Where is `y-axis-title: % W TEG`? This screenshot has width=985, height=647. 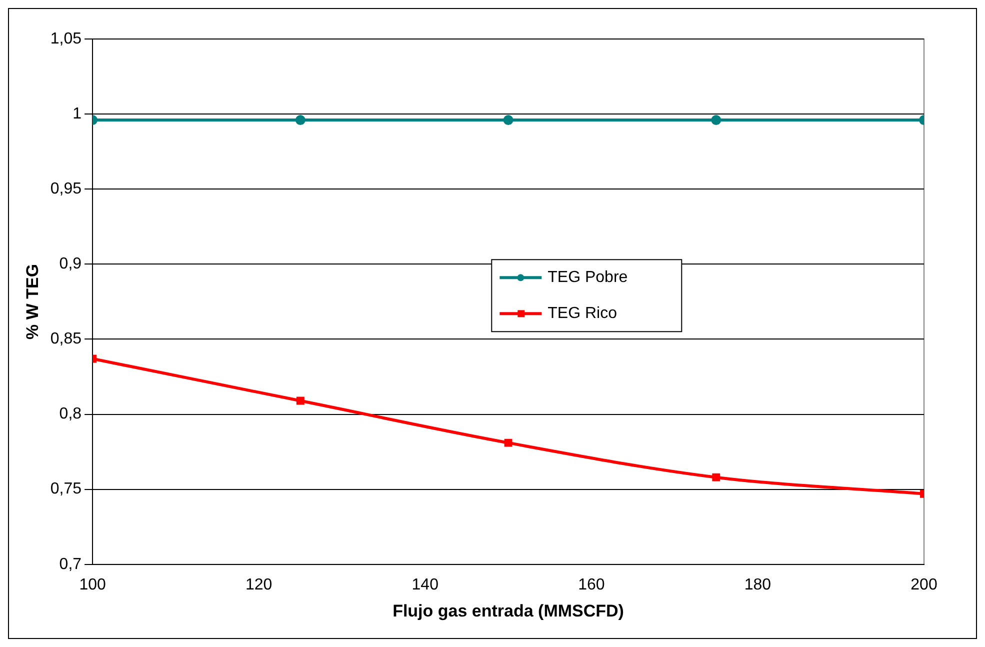 y-axis-title: % W TEG is located at coordinates (32, 302).